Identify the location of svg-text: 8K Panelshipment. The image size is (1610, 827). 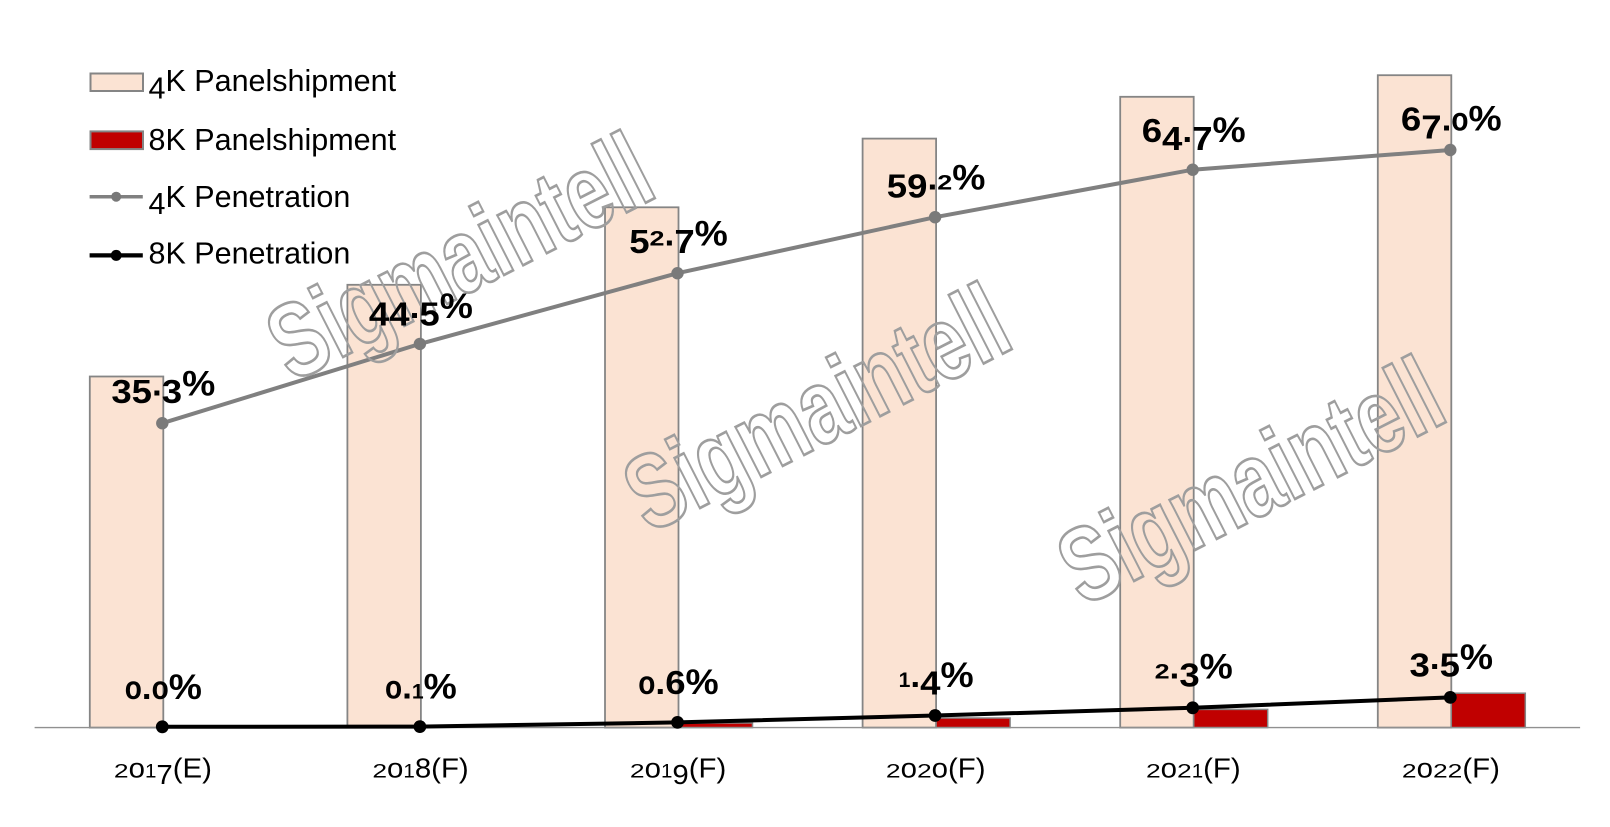
(273, 140).